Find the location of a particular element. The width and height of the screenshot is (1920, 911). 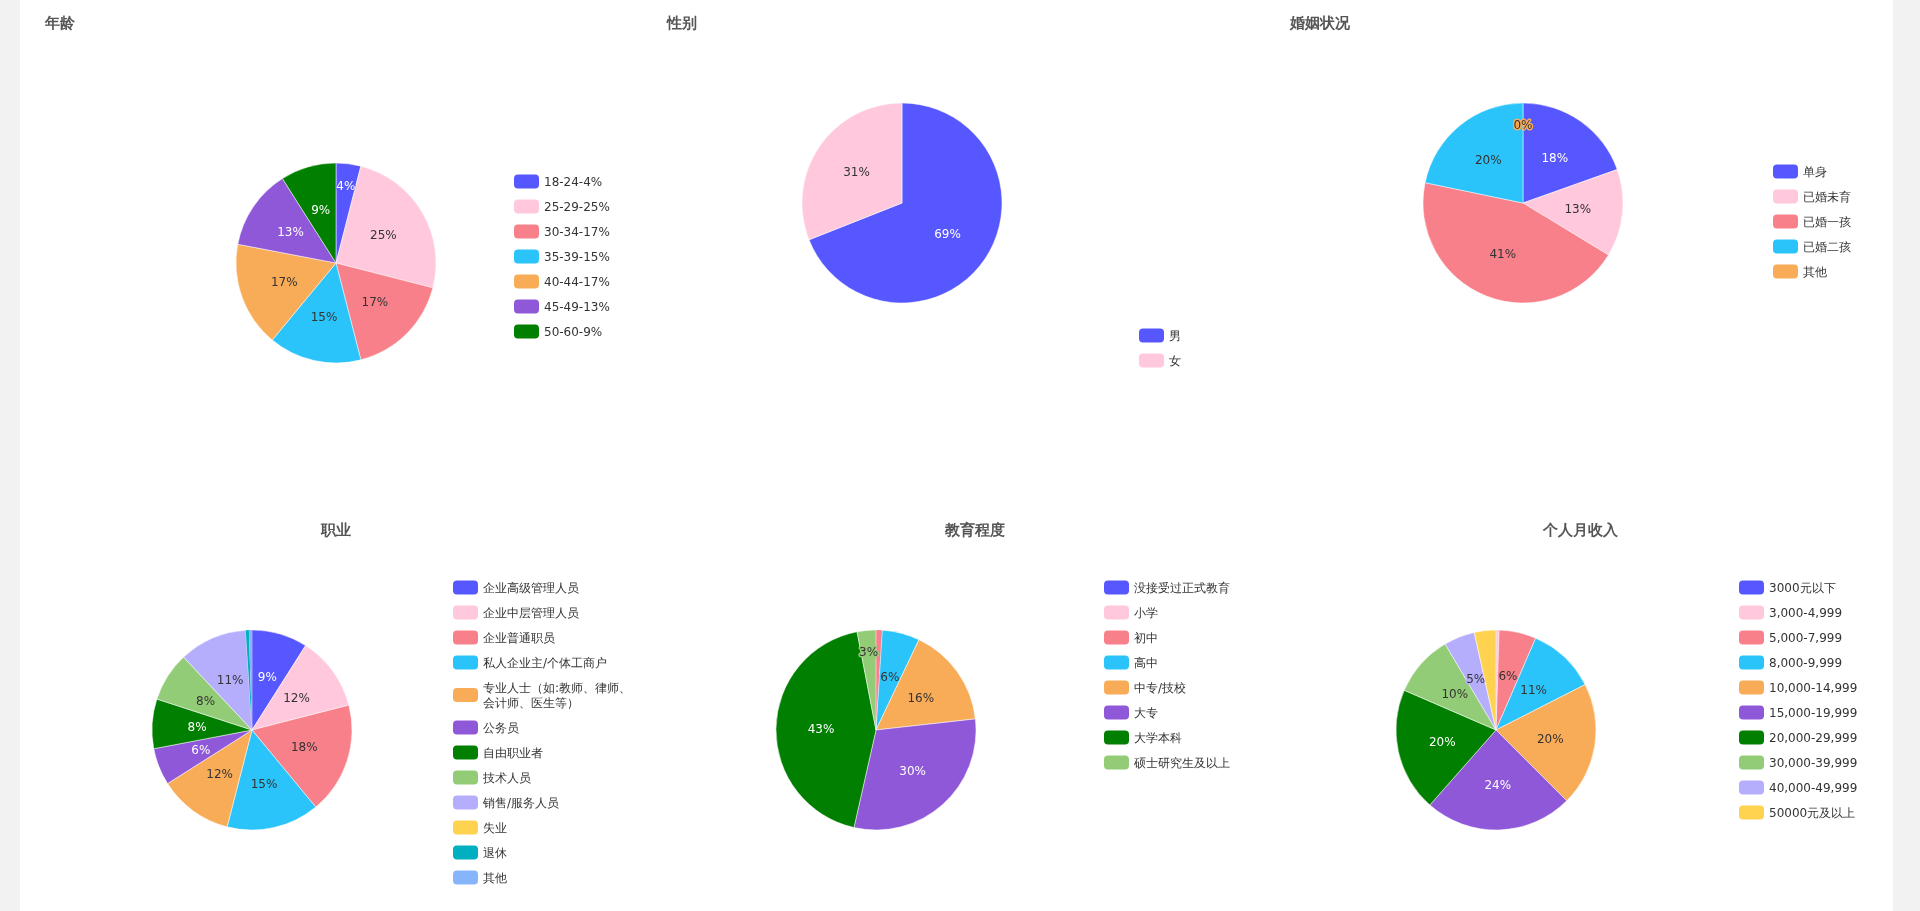

legend-label: 公务员 is located at coordinates (501, 727).